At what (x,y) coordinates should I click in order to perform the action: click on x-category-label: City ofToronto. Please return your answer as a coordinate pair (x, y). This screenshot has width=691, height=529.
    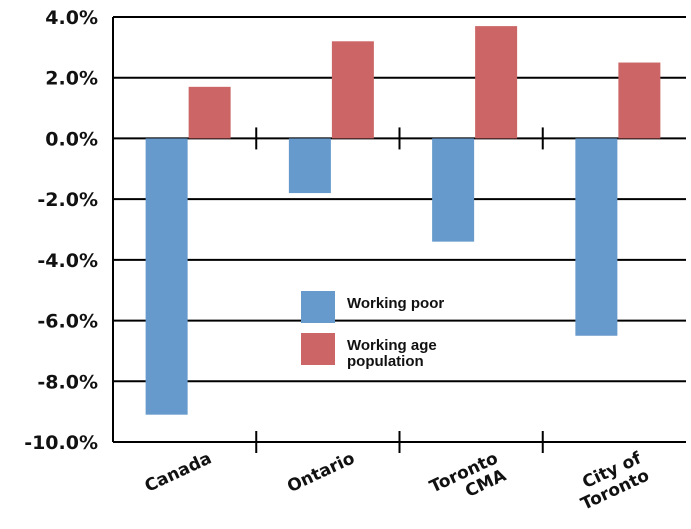
    Looking at the image, I should click on (611, 481).